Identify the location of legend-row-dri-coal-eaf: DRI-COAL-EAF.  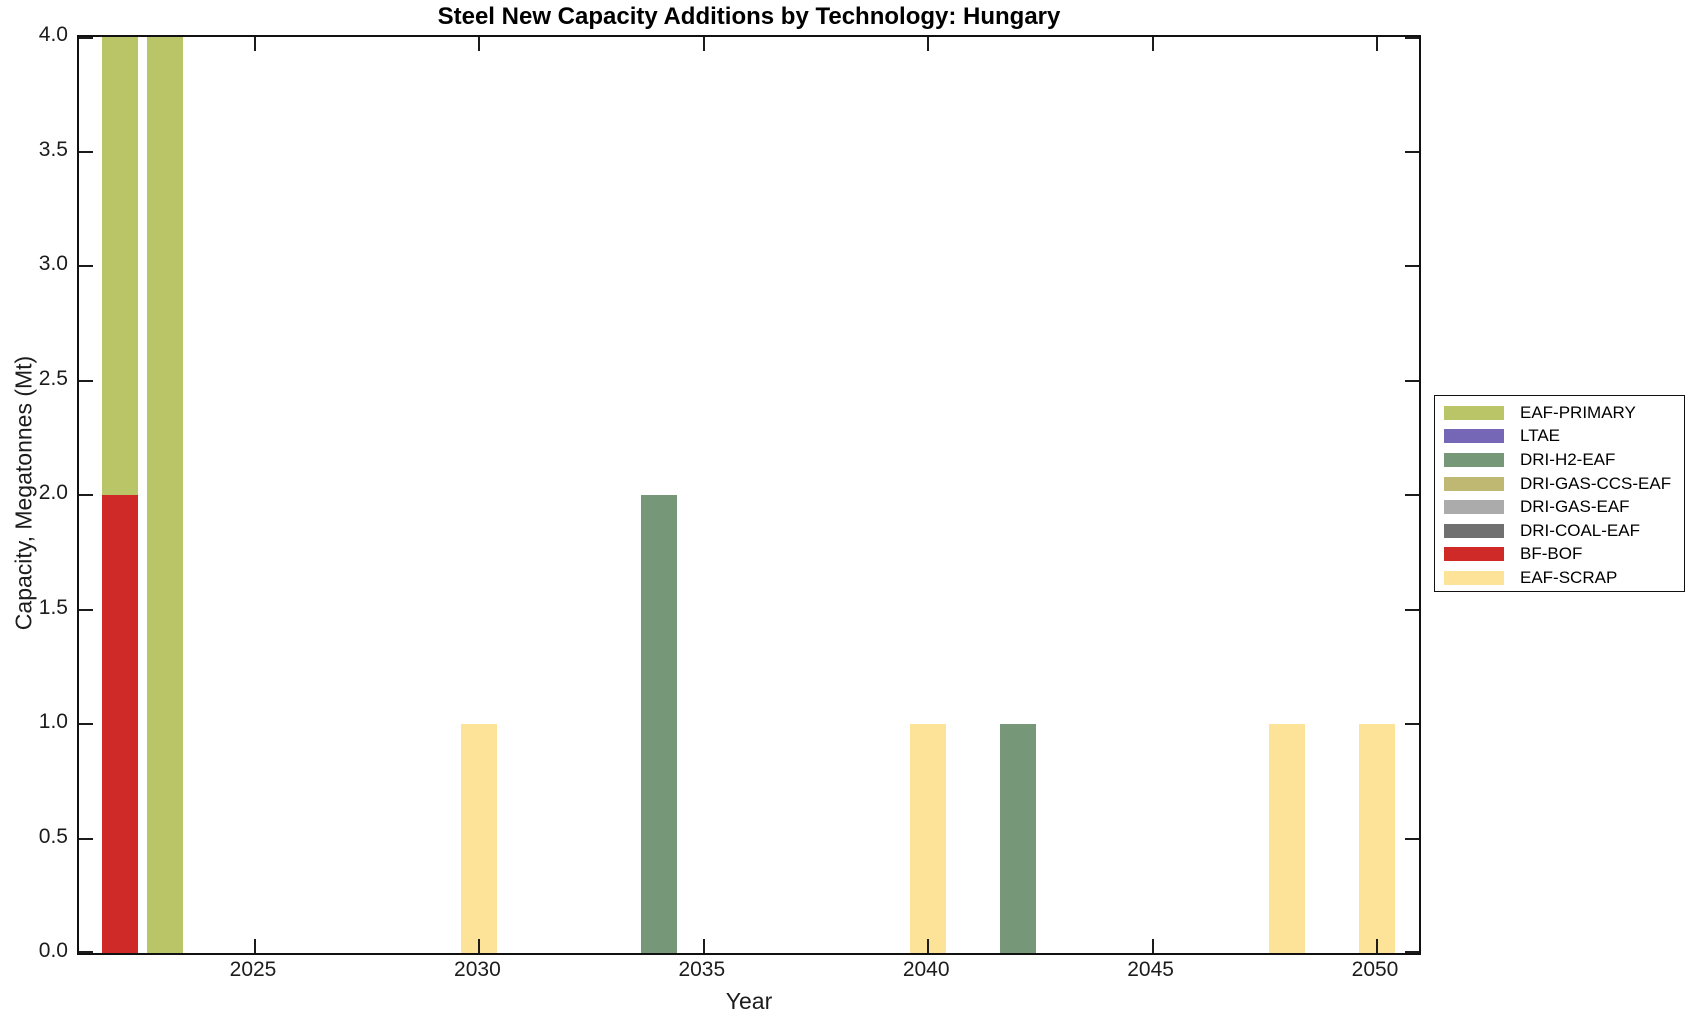
(1559, 531).